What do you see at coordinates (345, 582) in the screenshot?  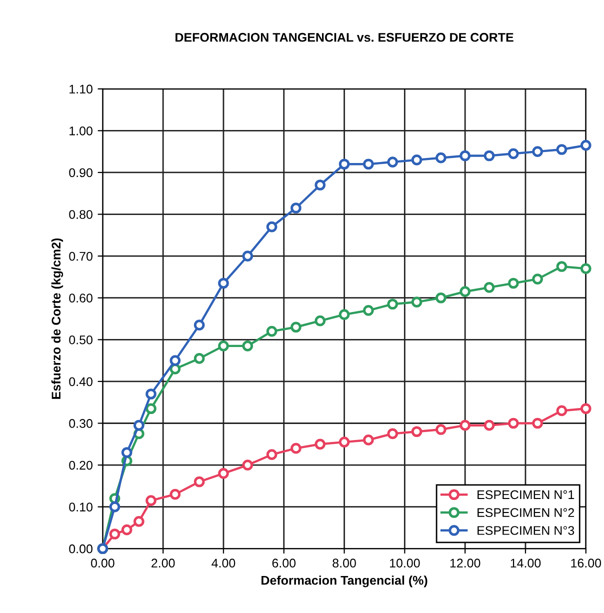 I see `x-axis-title: Deformacion Tangencial (%)` at bounding box center [345, 582].